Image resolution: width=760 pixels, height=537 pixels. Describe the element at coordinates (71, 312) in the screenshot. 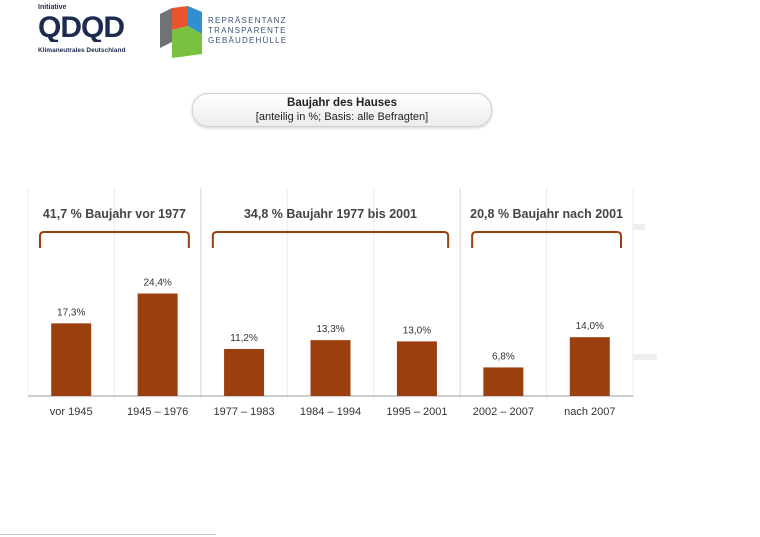

I see `bar-value-label: 17,3%` at that location.